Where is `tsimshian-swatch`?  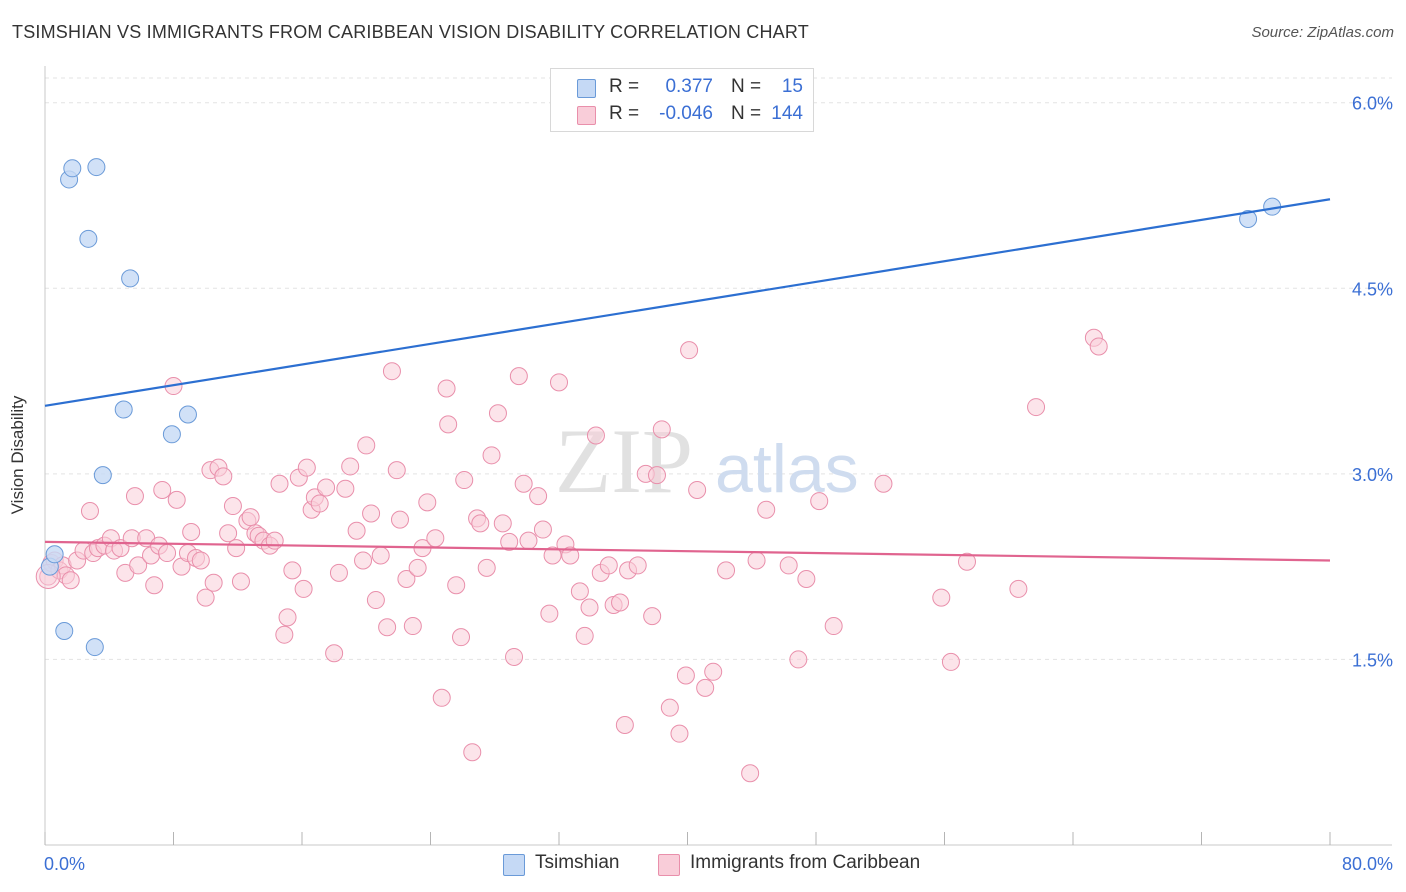 tsimshian-swatch is located at coordinates (586, 88).